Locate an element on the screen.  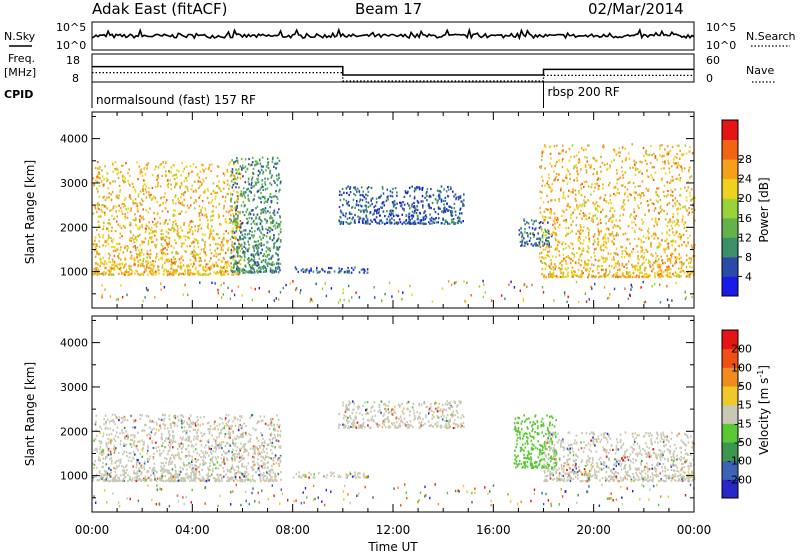
beam-label: Beam 17 is located at coordinates (388, 9).